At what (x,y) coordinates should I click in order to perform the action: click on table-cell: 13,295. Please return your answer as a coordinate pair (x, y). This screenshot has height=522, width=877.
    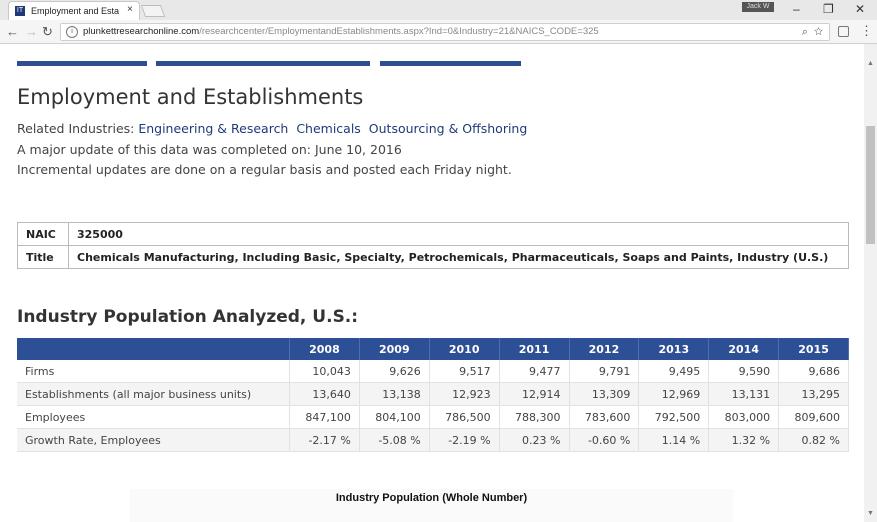
    Looking at the image, I should click on (813, 394).